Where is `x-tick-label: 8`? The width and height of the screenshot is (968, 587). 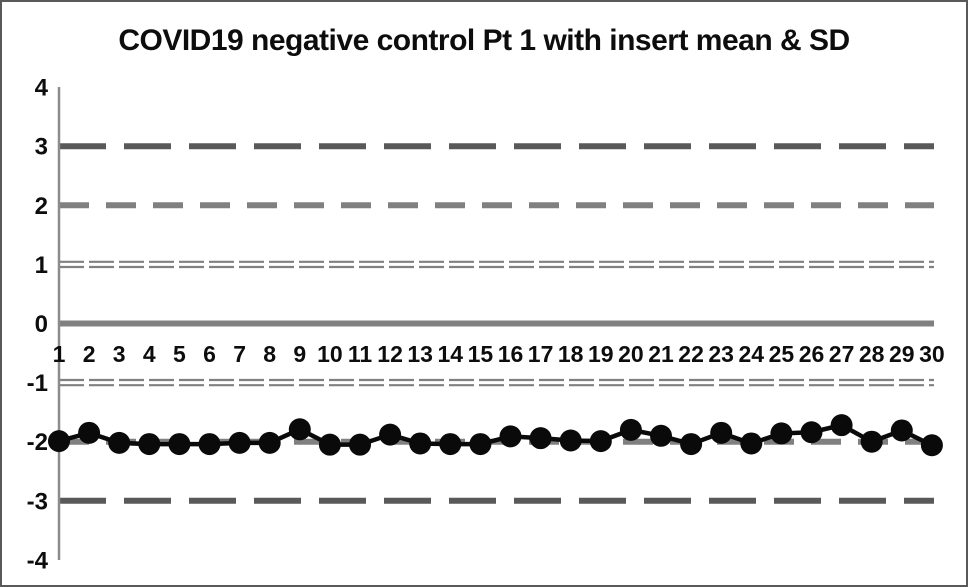
x-tick-label: 8 is located at coordinates (269, 354).